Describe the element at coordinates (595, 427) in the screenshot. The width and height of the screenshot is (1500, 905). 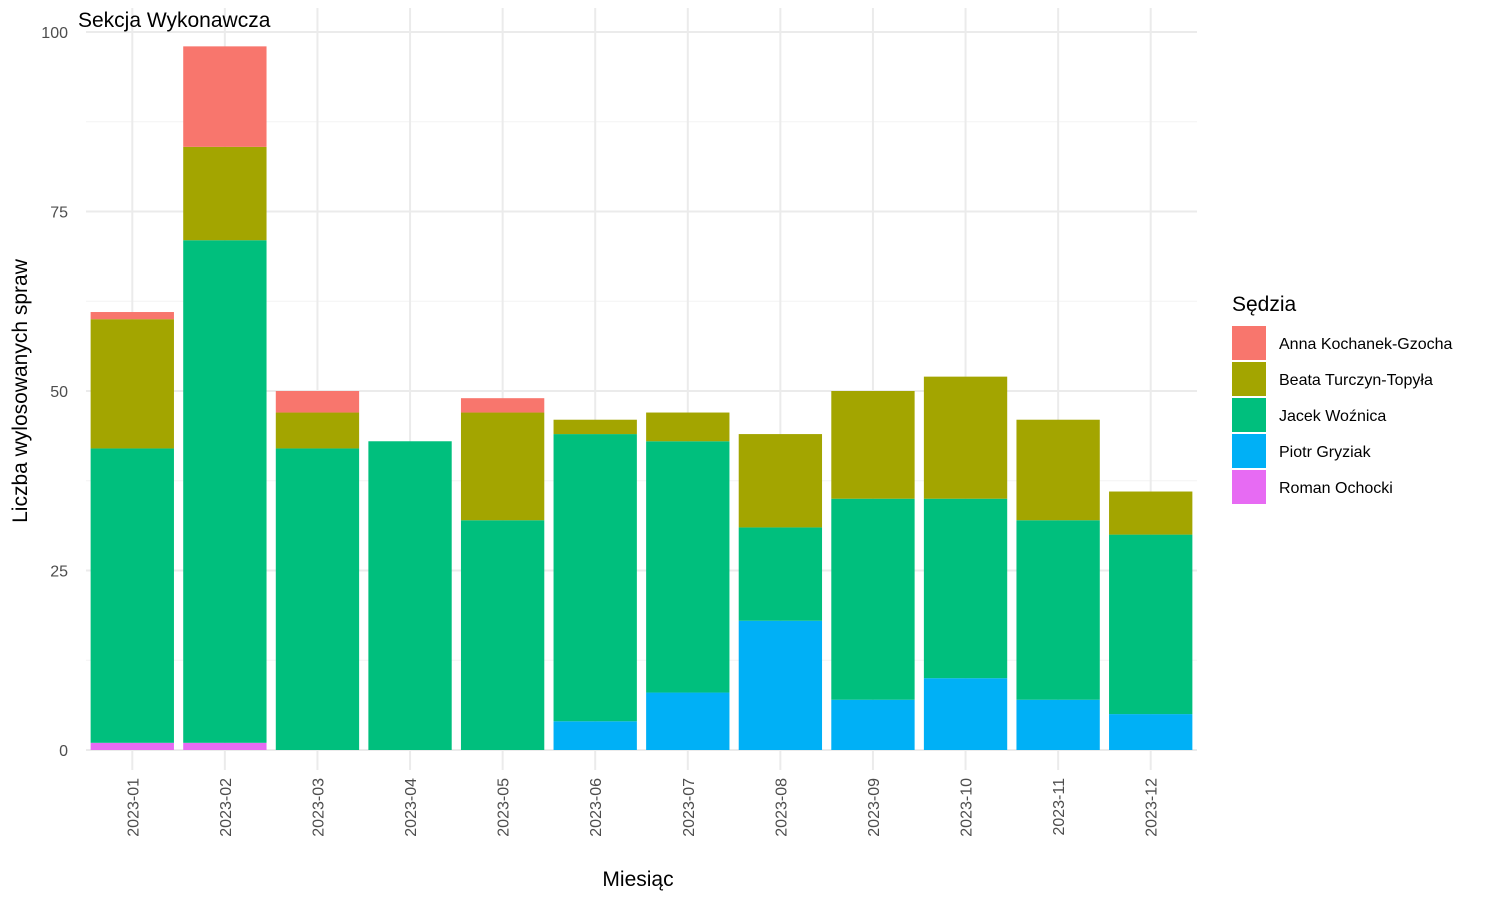
I see `bar-segment: Beata Turczyn-Topyła: 2` at that location.